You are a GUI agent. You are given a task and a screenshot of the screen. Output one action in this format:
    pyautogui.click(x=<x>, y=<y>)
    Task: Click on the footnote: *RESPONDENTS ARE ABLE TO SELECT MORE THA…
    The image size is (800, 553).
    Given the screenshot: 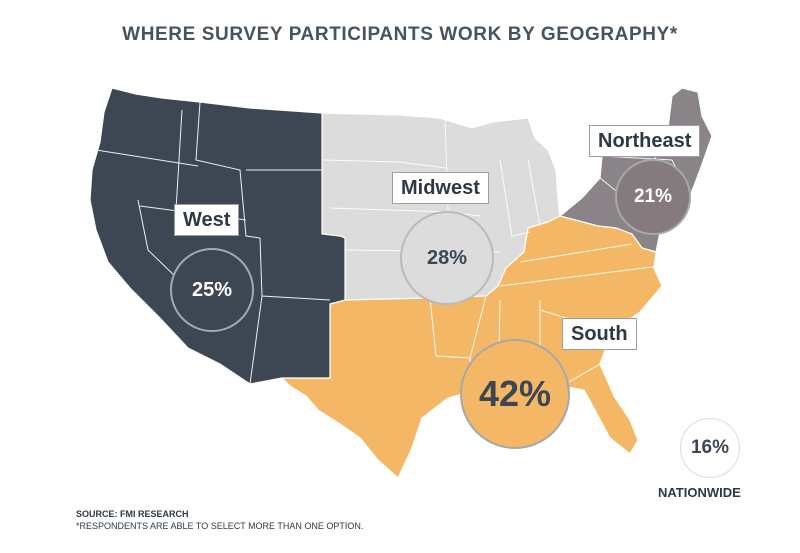 What is the action you would take?
    pyautogui.click(x=220, y=526)
    